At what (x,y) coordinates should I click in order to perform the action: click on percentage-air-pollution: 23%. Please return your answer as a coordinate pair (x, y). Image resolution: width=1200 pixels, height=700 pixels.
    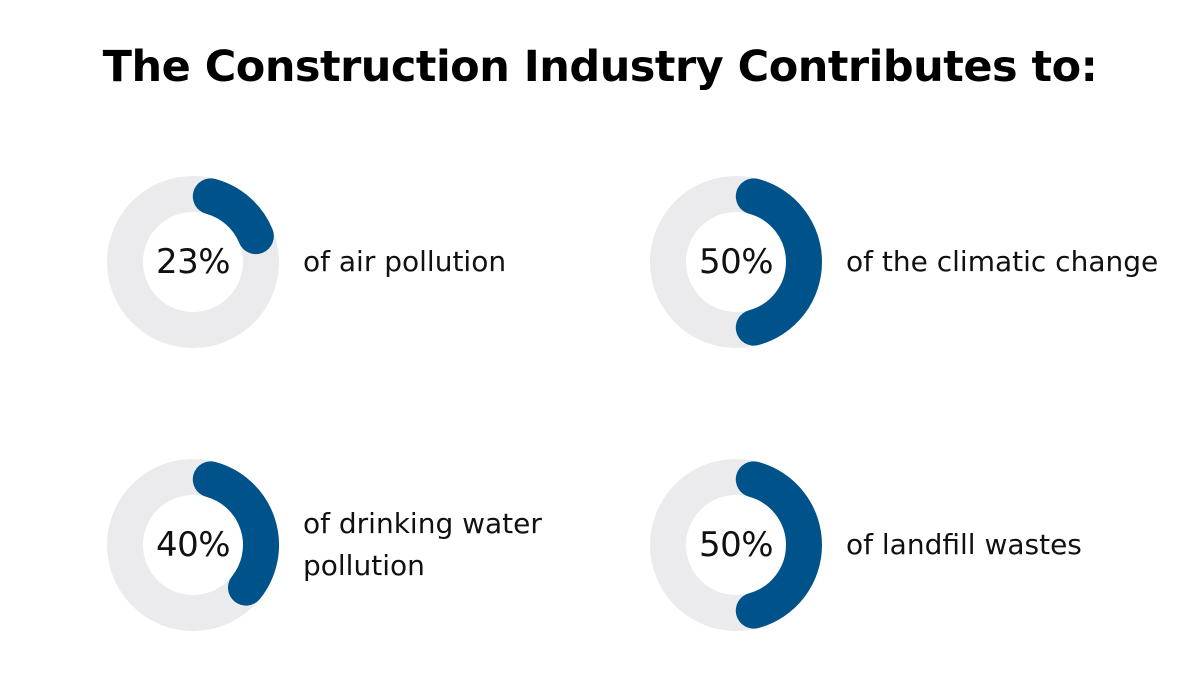
    Looking at the image, I should click on (193, 262).